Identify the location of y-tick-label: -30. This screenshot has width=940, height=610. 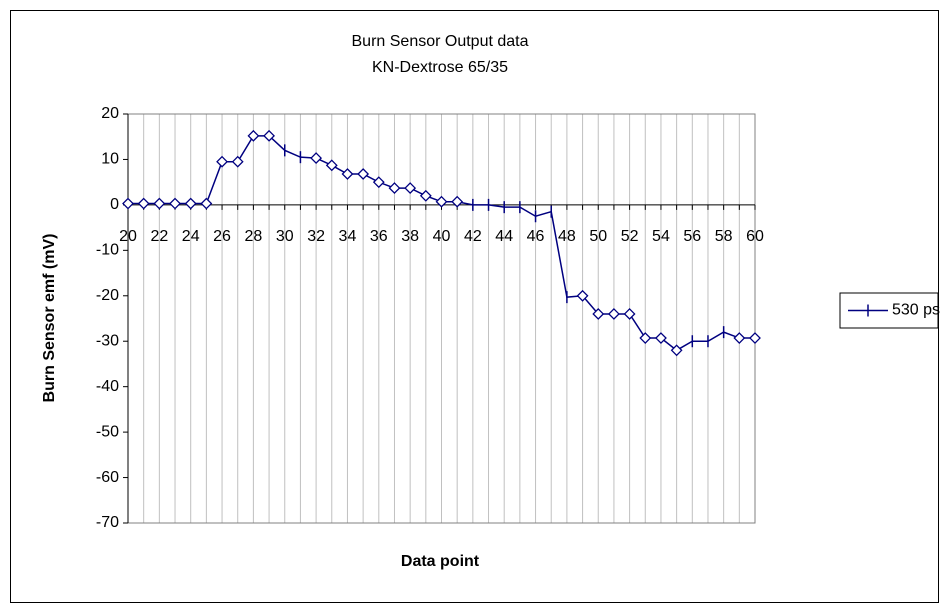
(107, 340).